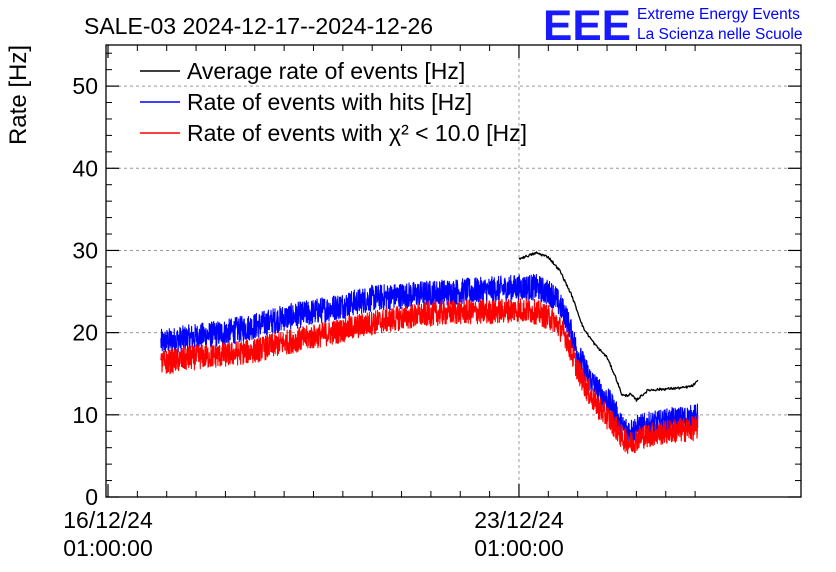  What do you see at coordinates (587, 26) in the screenshot?
I see `logo-mark: EEE` at bounding box center [587, 26].